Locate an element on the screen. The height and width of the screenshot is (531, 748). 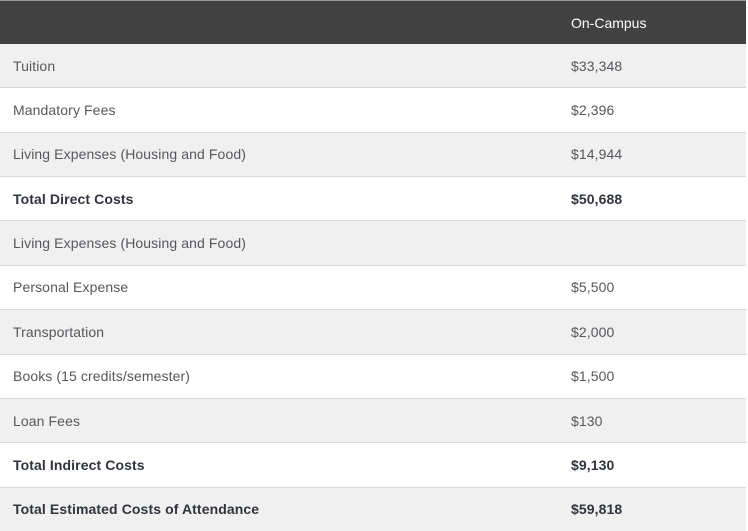
row-value: $9,130 is located at coordinates (593, 464).